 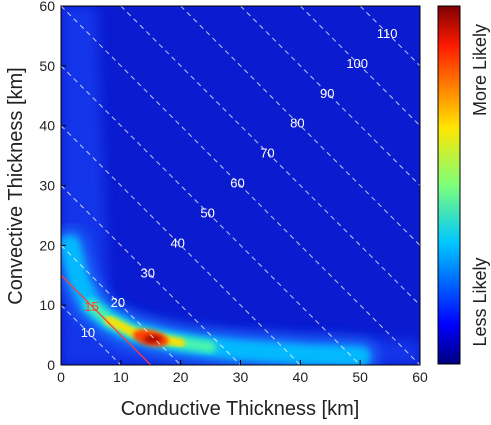 I want to click on y-tick-label: 30, so click(x=47, y=186).